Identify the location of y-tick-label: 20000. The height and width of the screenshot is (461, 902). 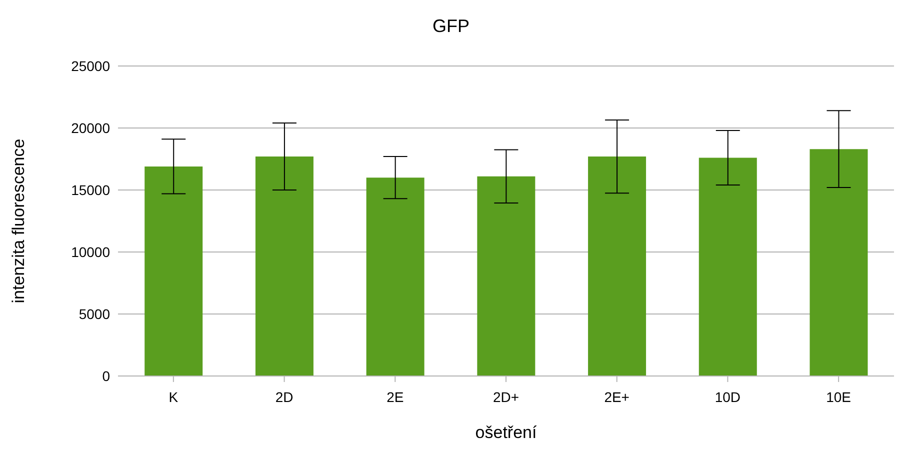
(90, 128).